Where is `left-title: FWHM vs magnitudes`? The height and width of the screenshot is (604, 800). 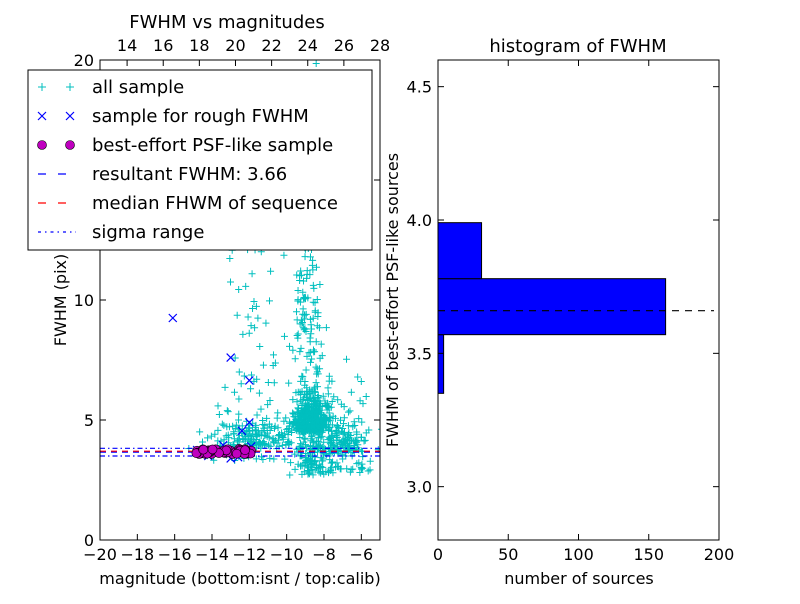
left-title: FWHM vs magnitudes is located at coordinates (226, 22).